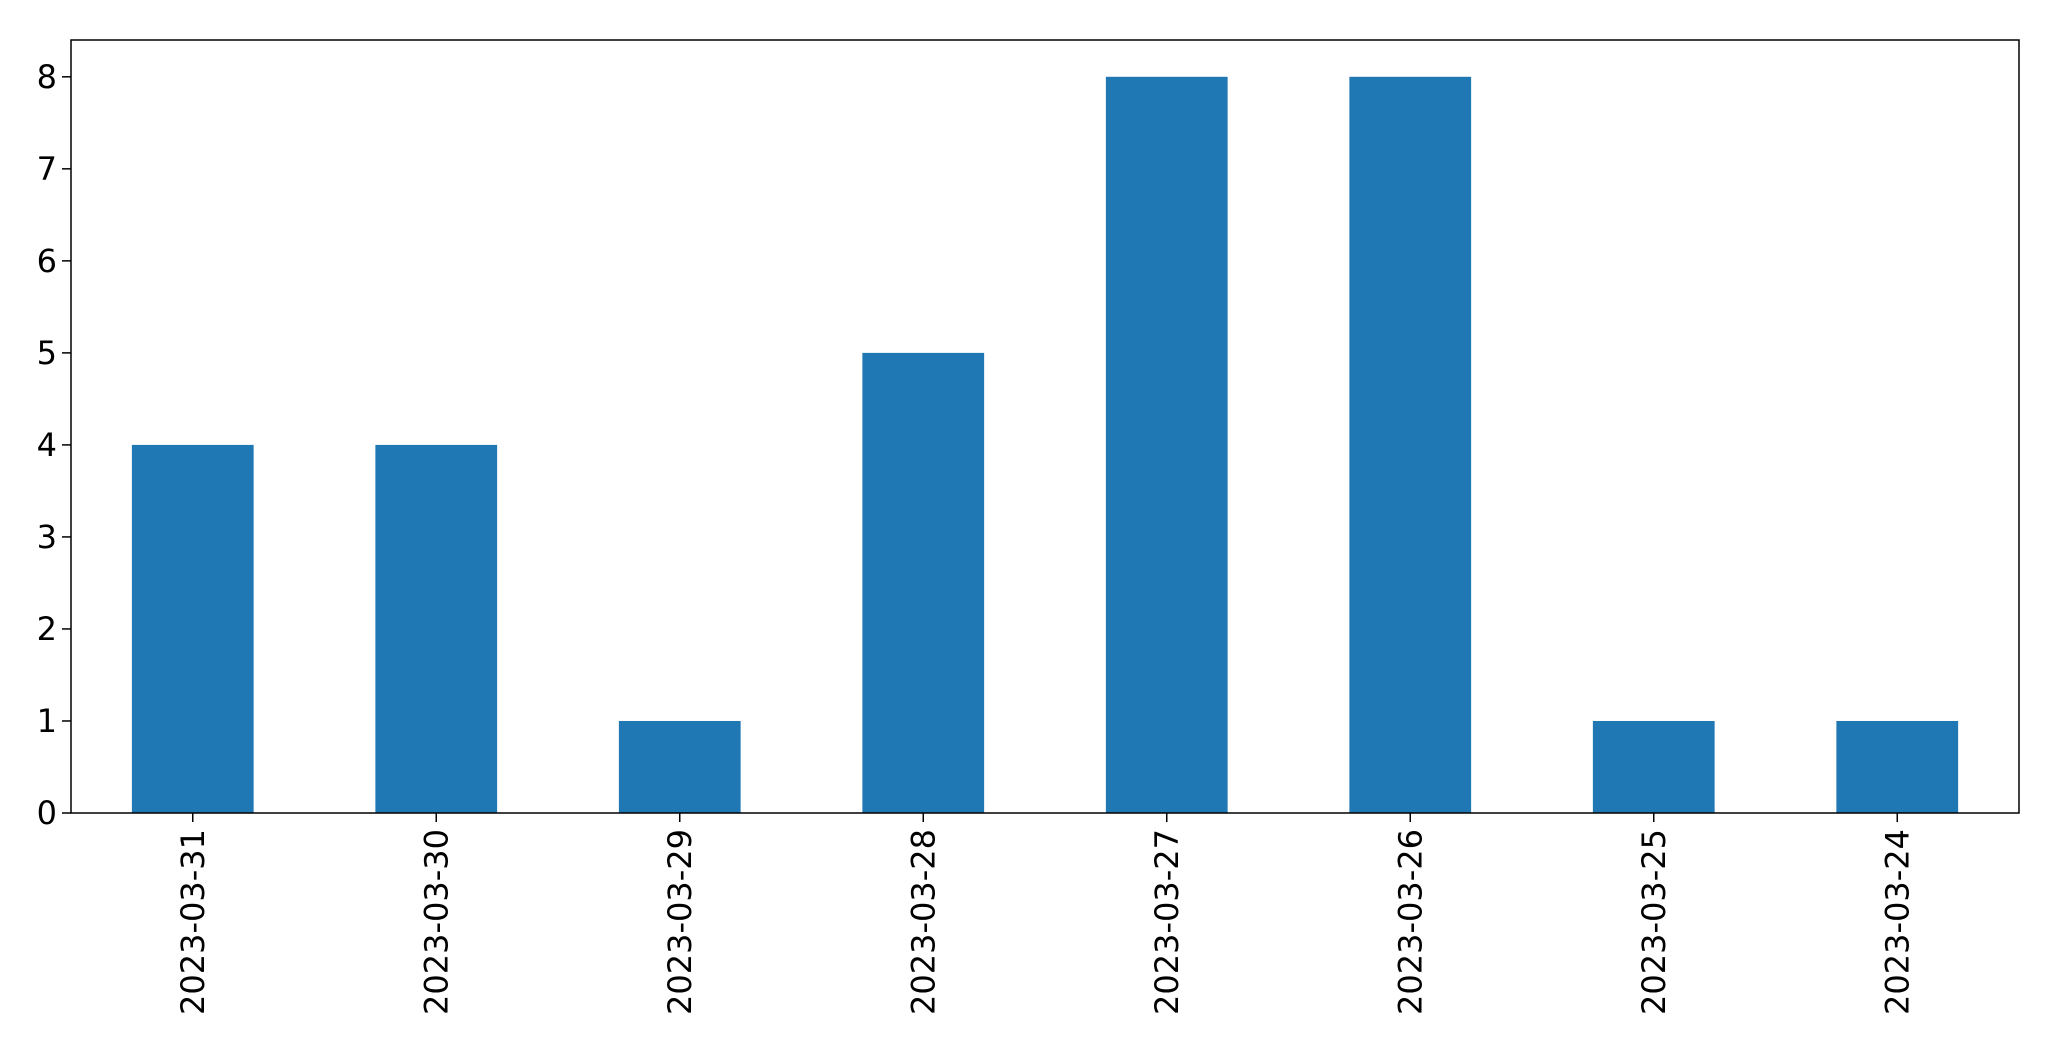  I want to click on y-tick-label: 6, so click(47, 261).